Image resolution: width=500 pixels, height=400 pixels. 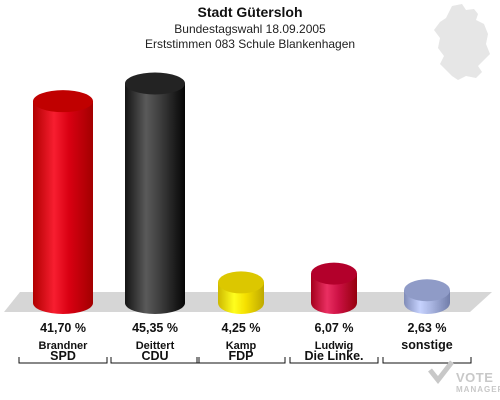 I want to click on value-label: 45,35 %, so click(x=155, y=328).